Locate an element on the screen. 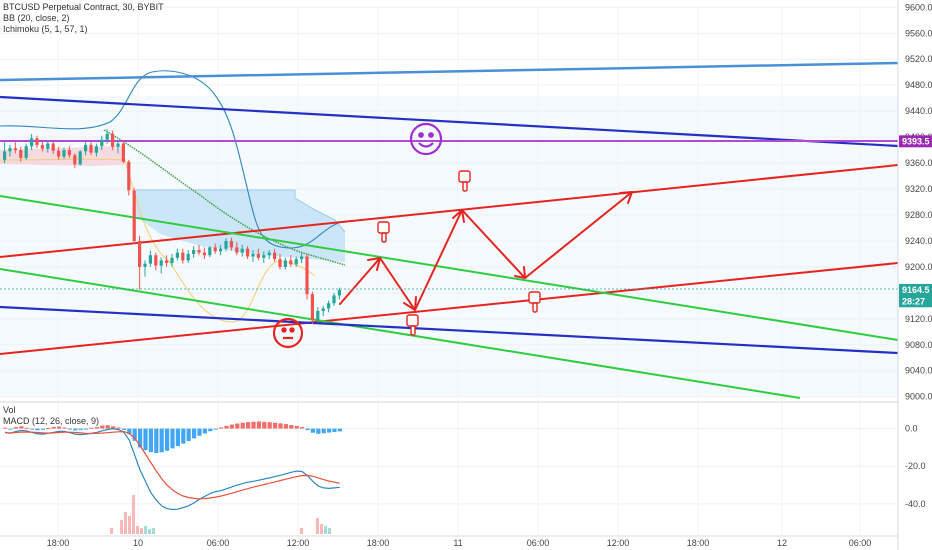 The width and height of the screenshot is (932, 550). projection-arrows is located at coordinates (486, 251).